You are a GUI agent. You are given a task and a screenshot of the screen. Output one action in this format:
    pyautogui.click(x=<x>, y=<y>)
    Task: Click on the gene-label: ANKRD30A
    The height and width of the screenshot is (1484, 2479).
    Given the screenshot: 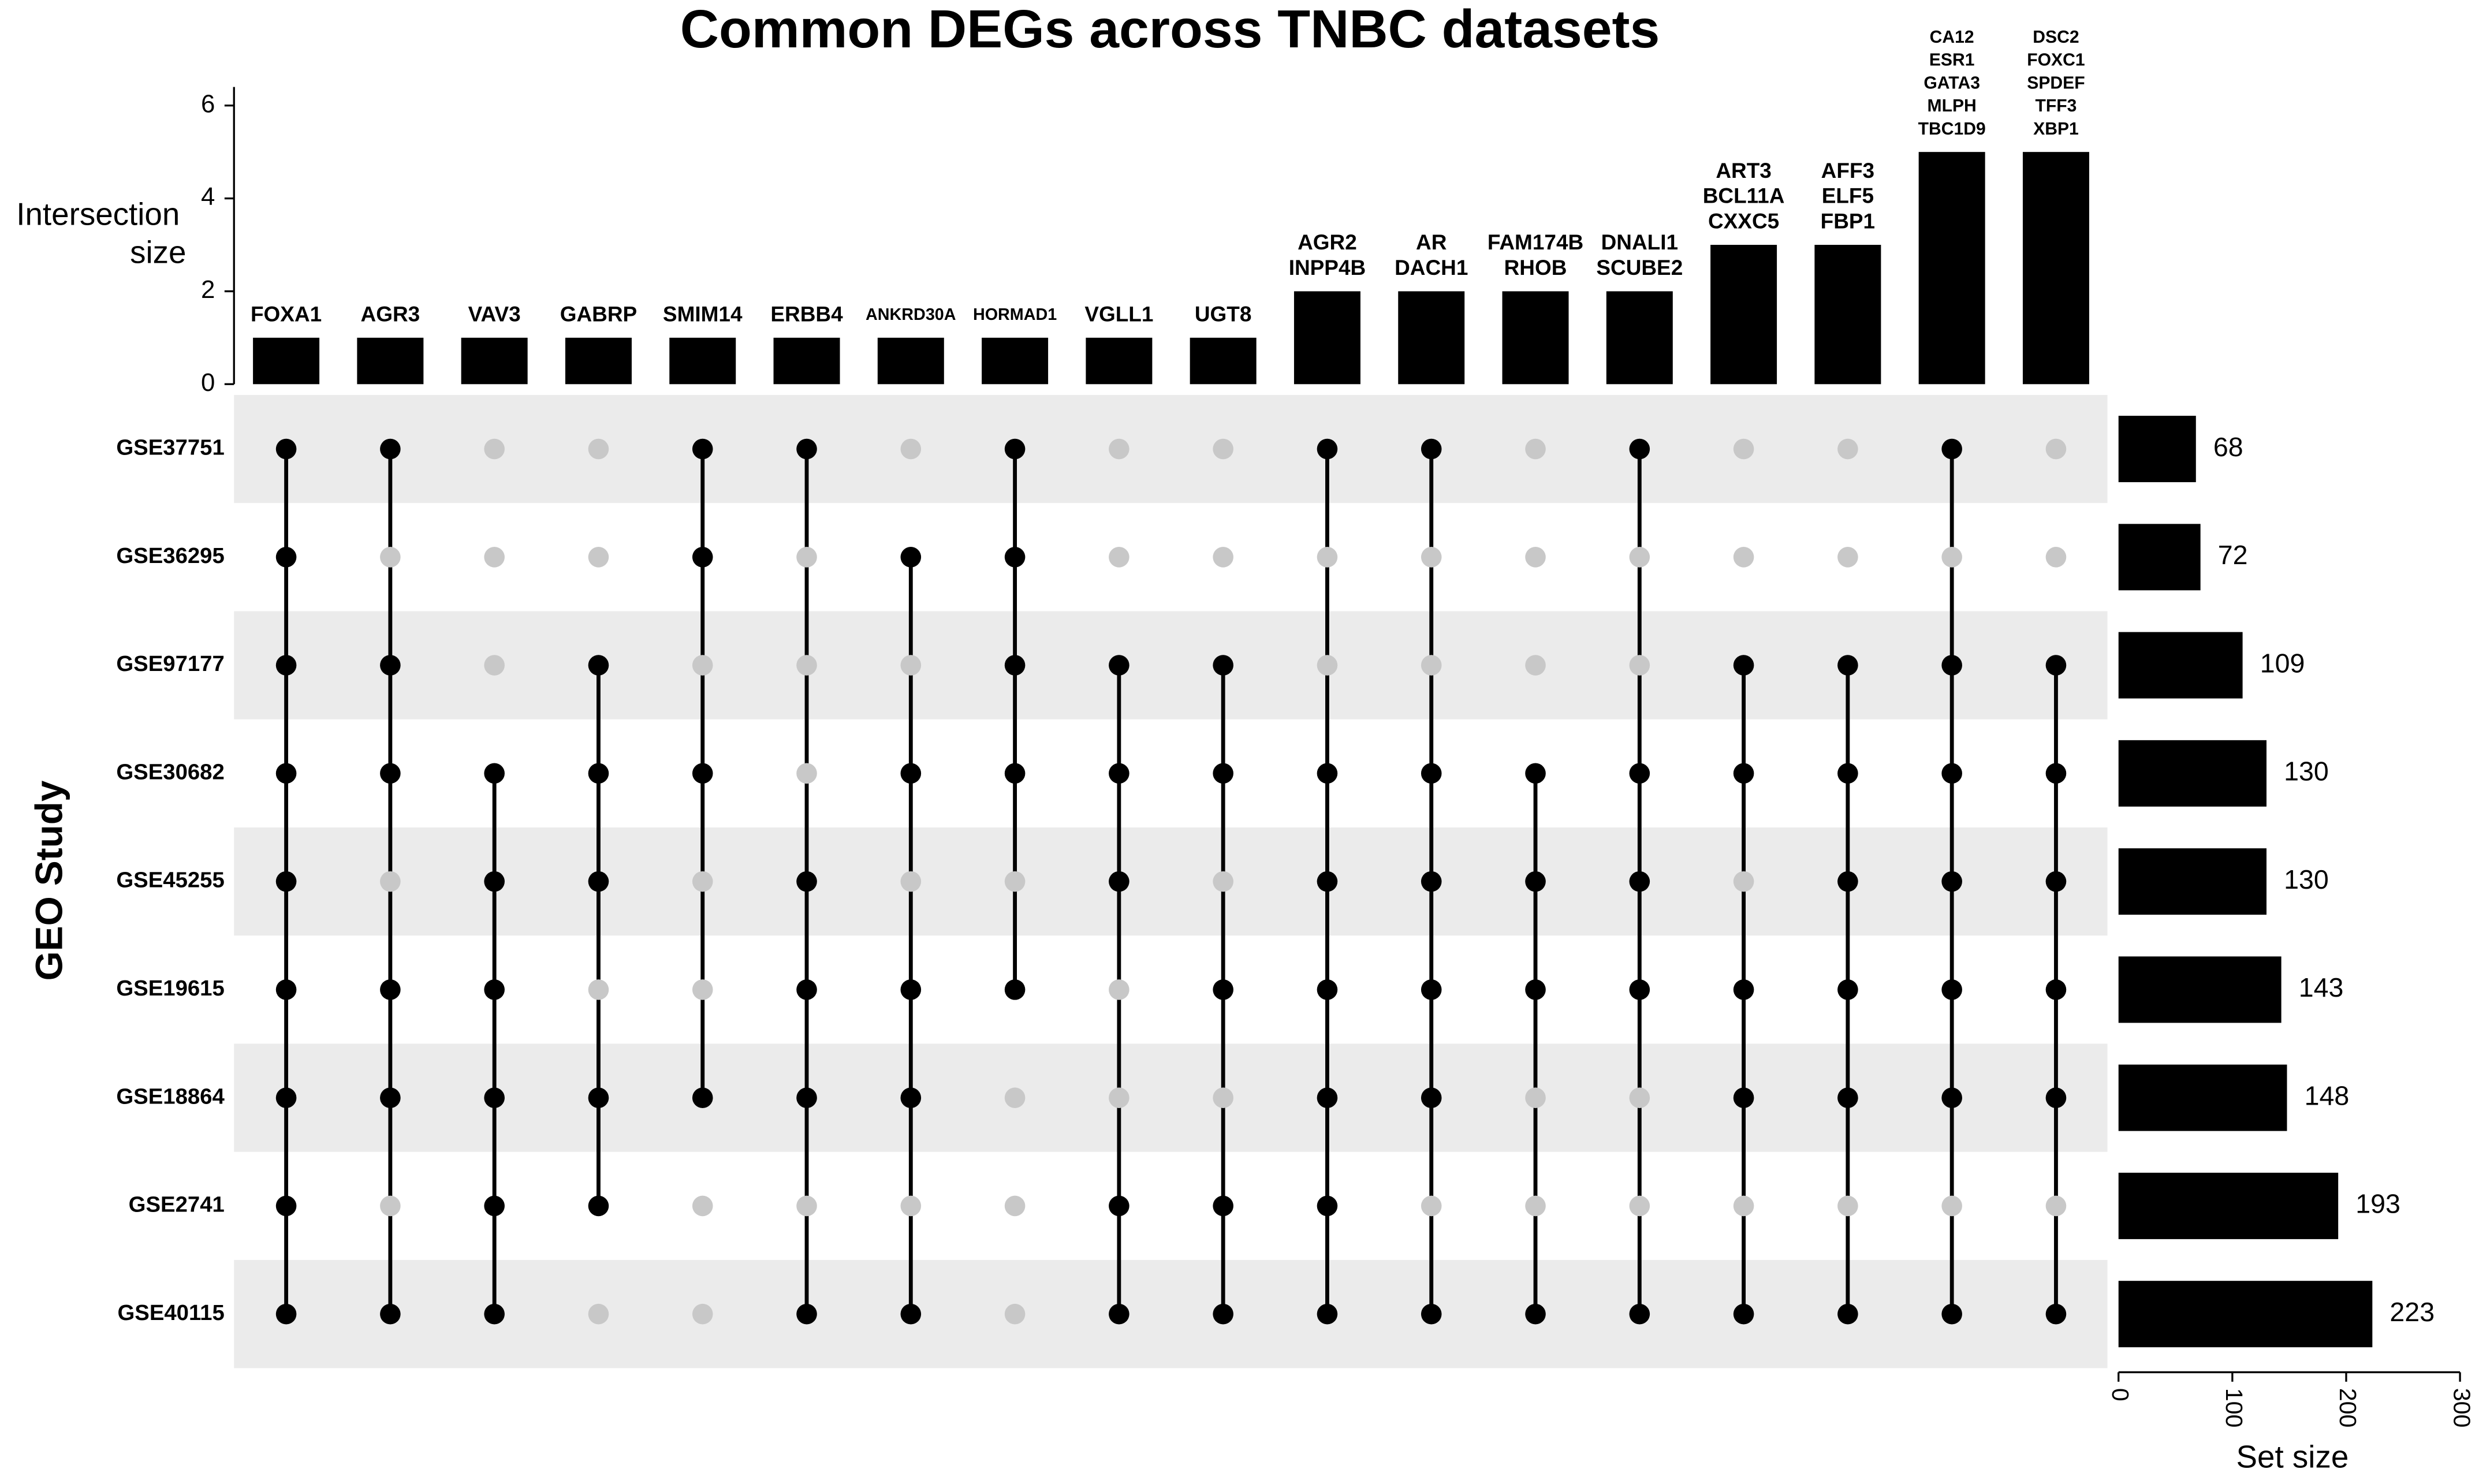 What is the action you would take?
    pyautogui.click(x=911, y=314)
    